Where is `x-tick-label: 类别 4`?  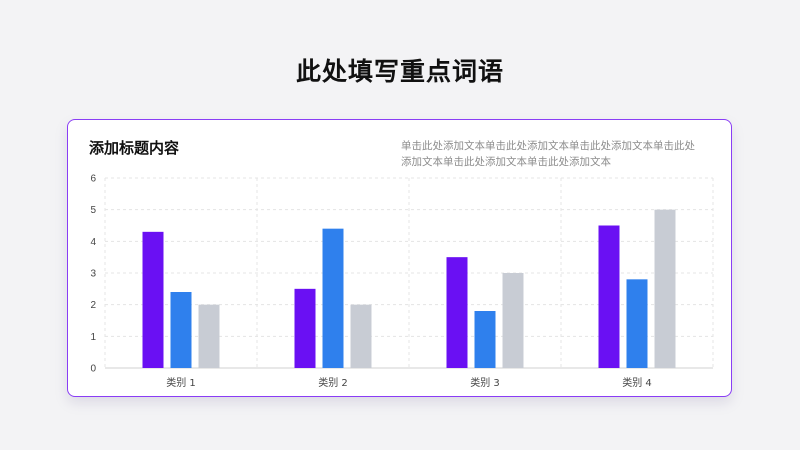
x-tick-label: 类别 4 is located at coordinates (637, 382).